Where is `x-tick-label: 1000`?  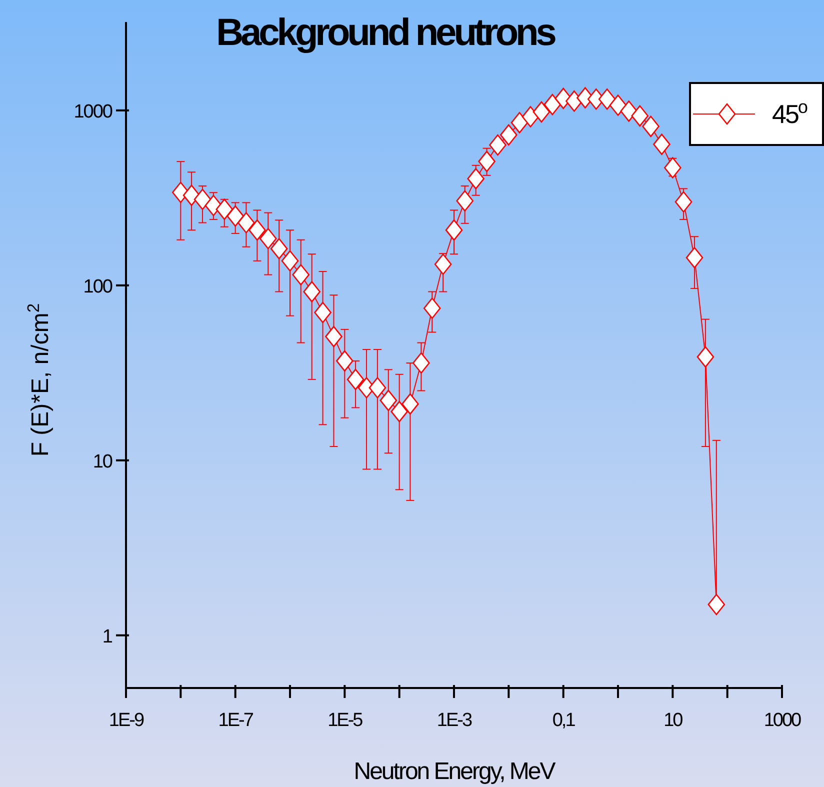
x-tick-label: 1000 is located at coordinates (783, 720).